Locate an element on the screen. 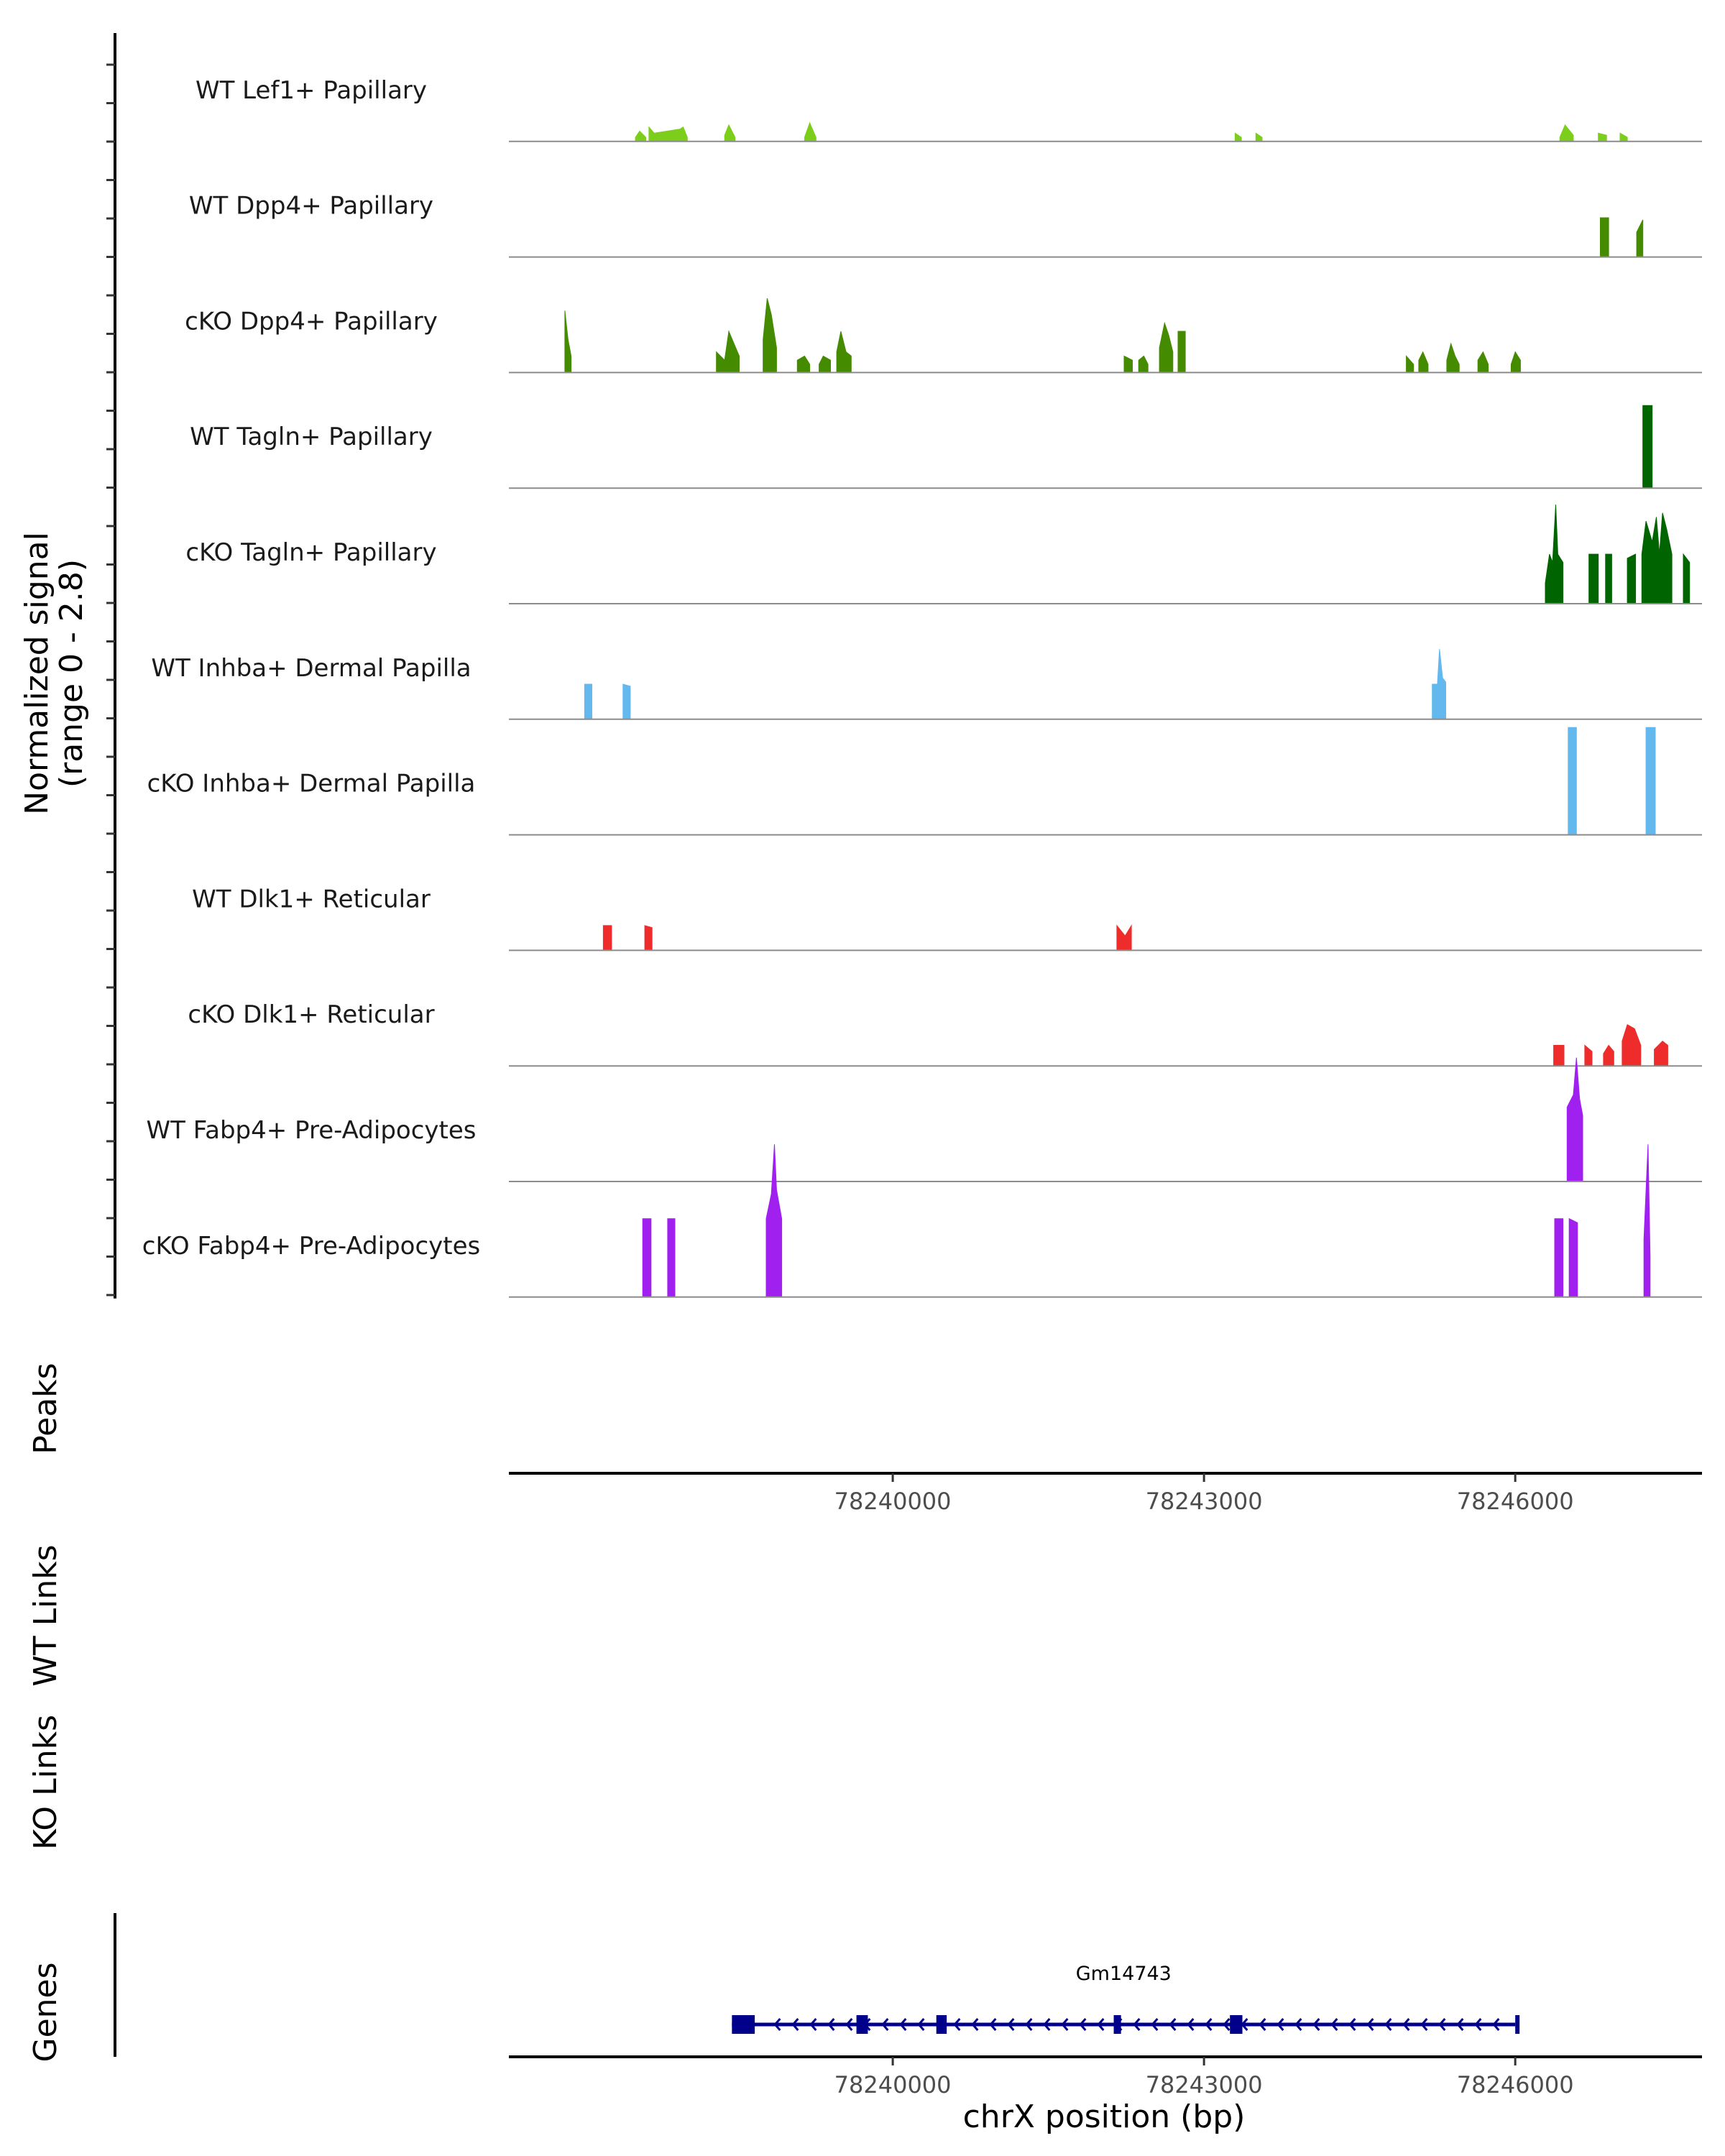 The height and width of the screenshot is (2156, 1725). gene-label: Gm14743 is located at coordinates (1124, 1974).